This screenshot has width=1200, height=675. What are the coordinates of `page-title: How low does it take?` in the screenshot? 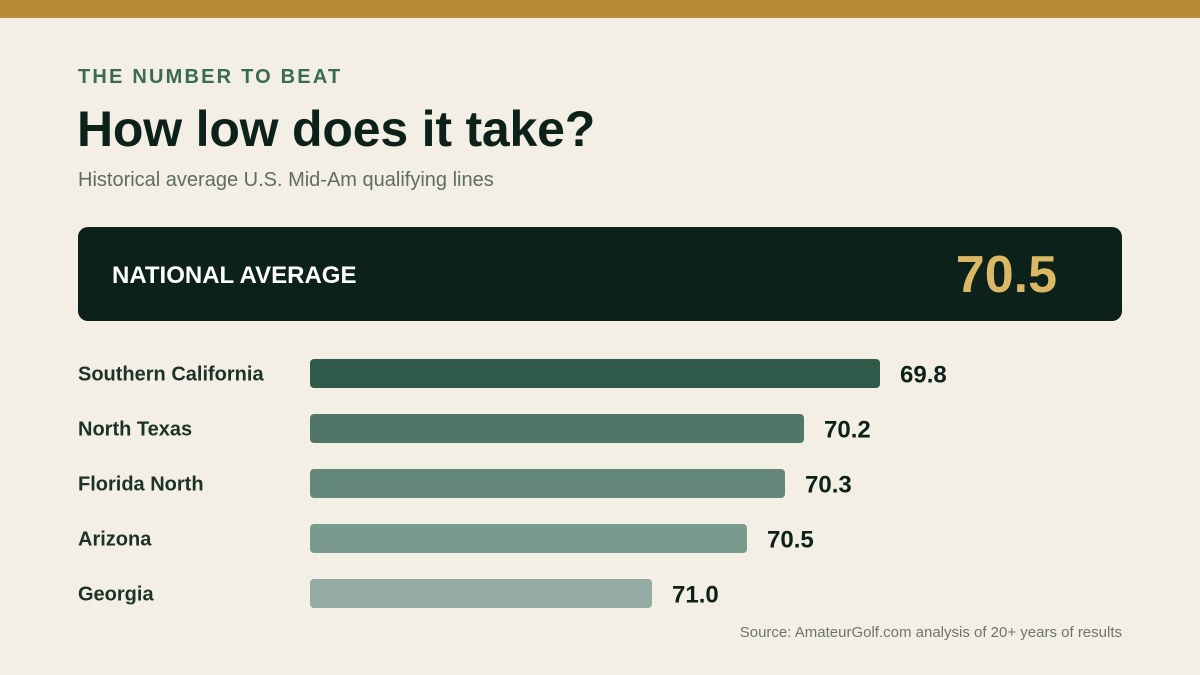 It's located at (336, 129).